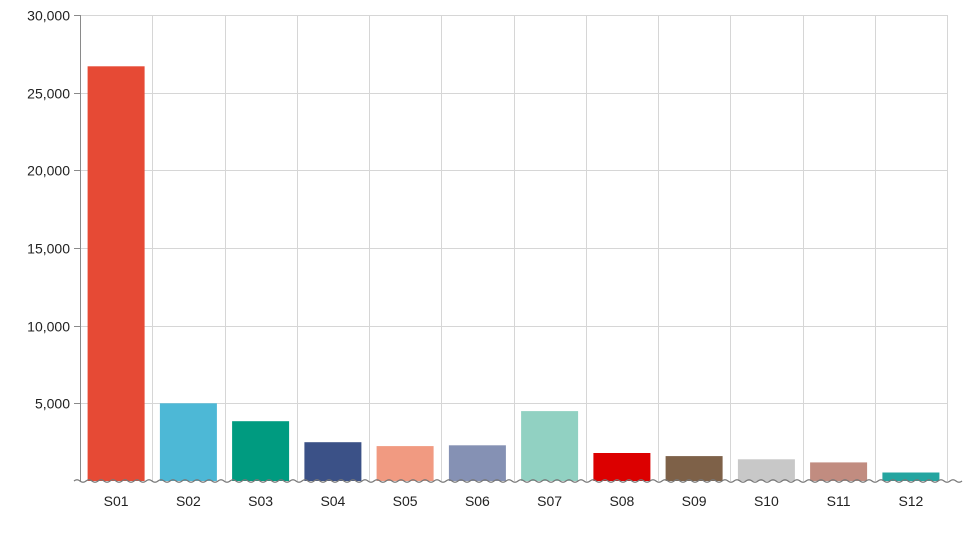  I want to click on x-tick-label: S04, so click(332, 501).